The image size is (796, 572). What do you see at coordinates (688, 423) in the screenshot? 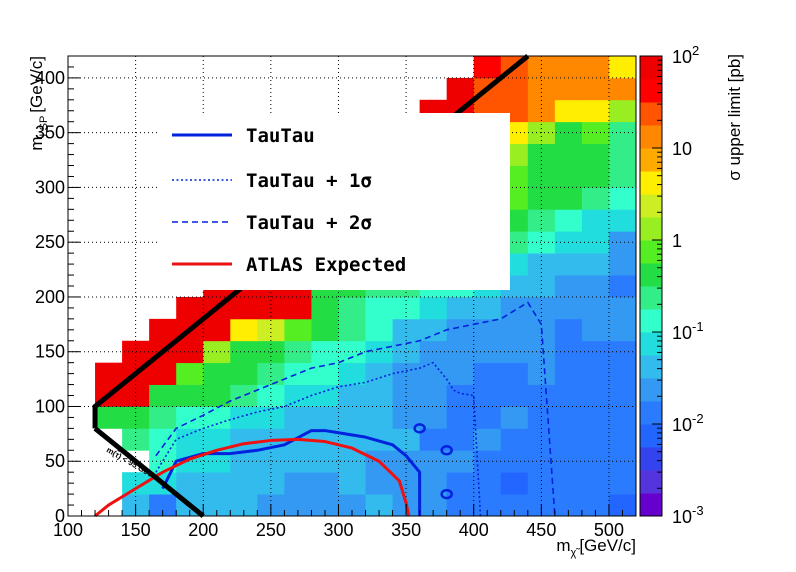
I see `colorbar-tick-label: 10⁻²` at bounding box center [688, 423].